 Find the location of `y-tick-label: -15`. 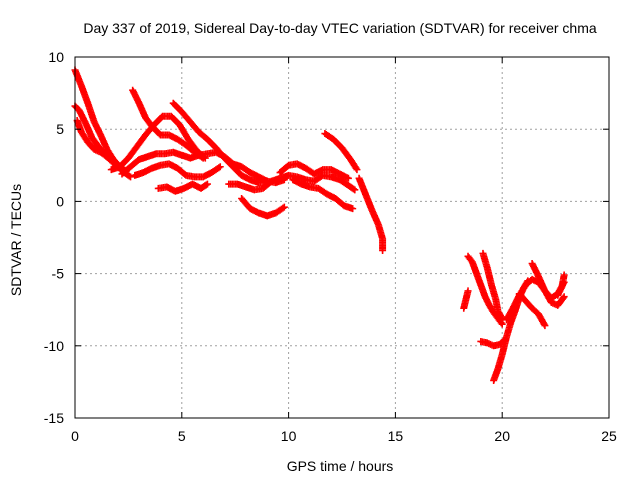

y-tick-label: -15 is located at coordinates (54, 418).